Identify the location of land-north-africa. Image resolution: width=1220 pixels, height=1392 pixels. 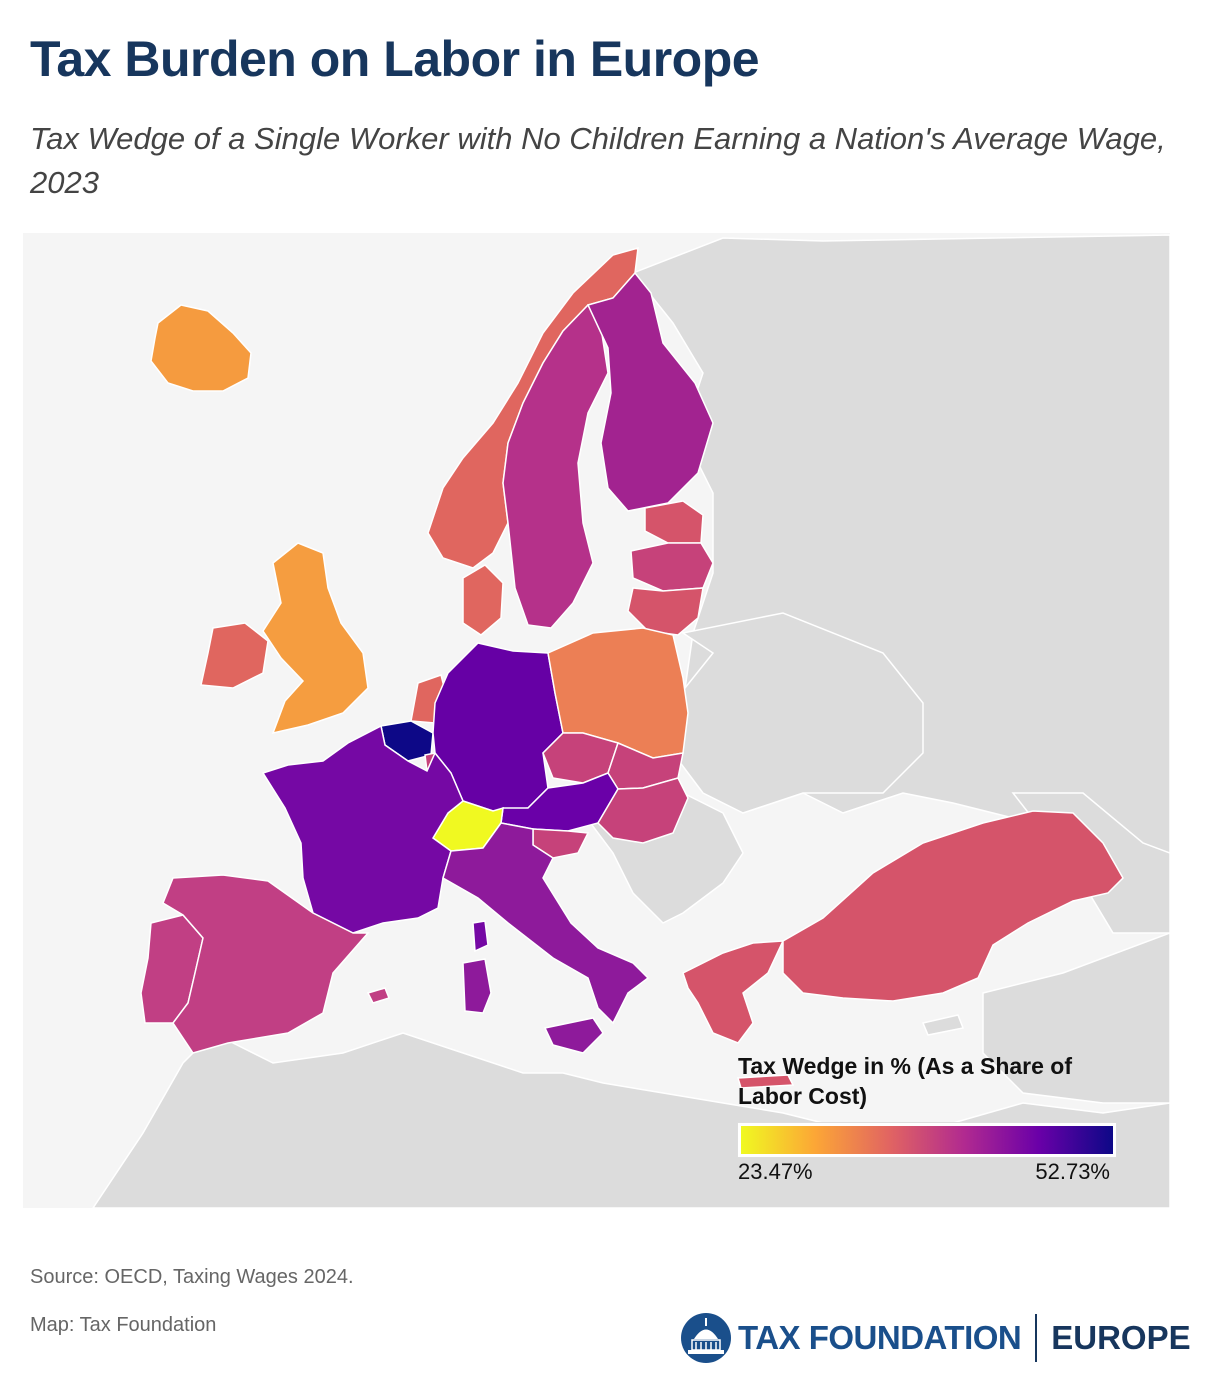
(631, 1120).